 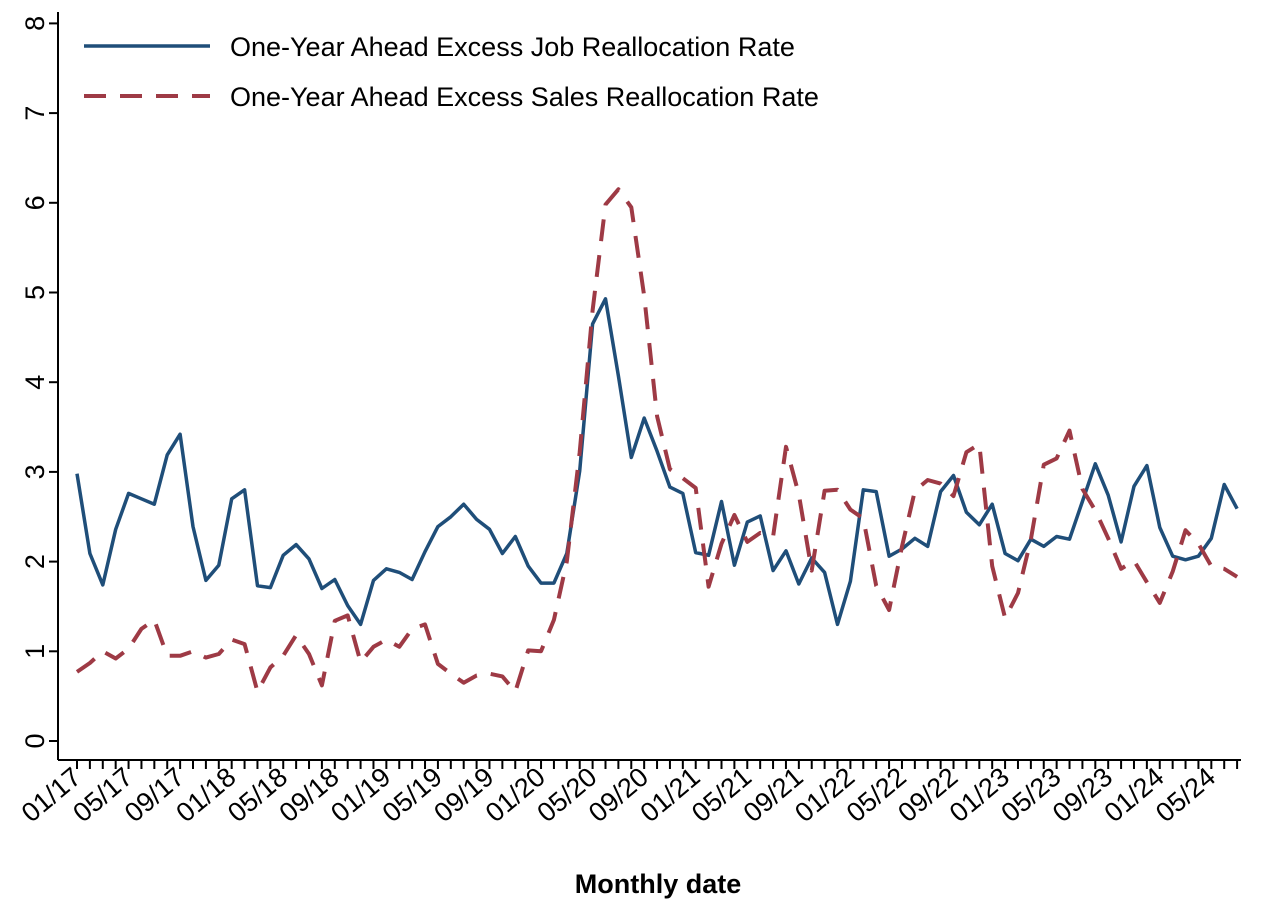 I want to click on y-tick-label: 7, so click(x=35, y=113).